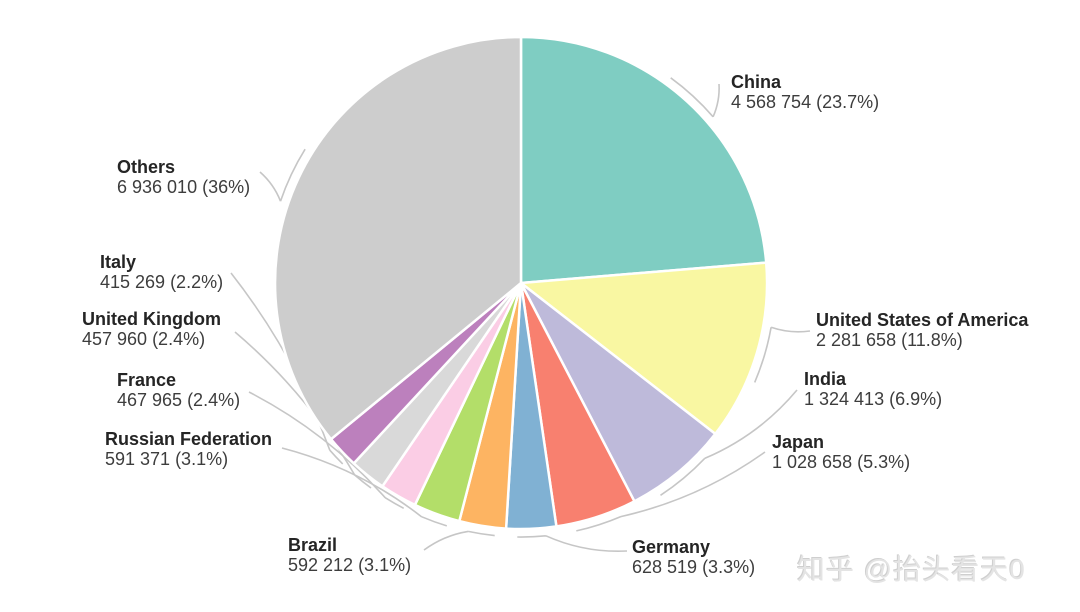  Describe the element at coordinates (695, 97) in the screenshot. I see `leader-line-china` at that location.